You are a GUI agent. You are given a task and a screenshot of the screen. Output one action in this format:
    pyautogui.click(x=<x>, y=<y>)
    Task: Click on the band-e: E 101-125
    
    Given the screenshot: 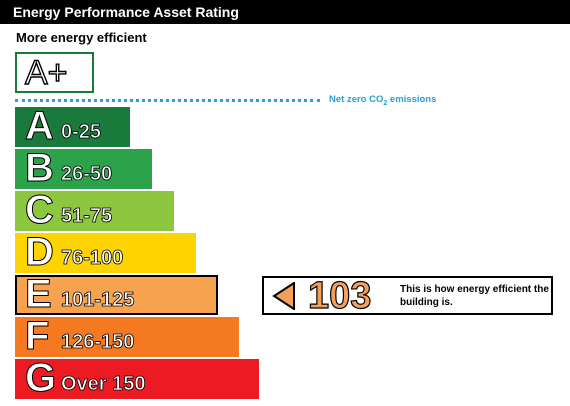 What is the action you would take?
    pyautogui.click(x=116, y=294)
    